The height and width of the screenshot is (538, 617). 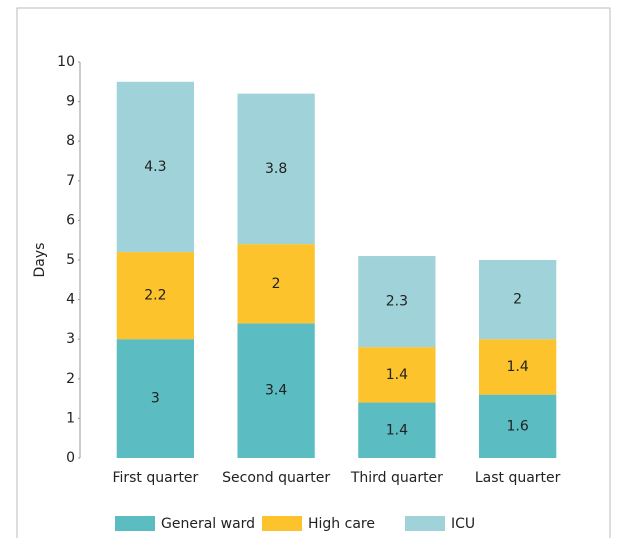 What do you see at coordinates (276, 478) in the screenshot?
I see `x-tick-label: Second quarter` at bounding box center [276, 478].